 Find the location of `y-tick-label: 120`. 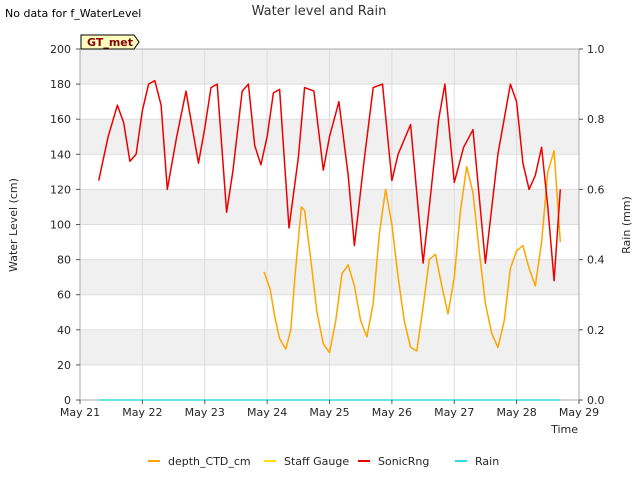

y-tick-label: 120 is located at coordinates (60, 189).